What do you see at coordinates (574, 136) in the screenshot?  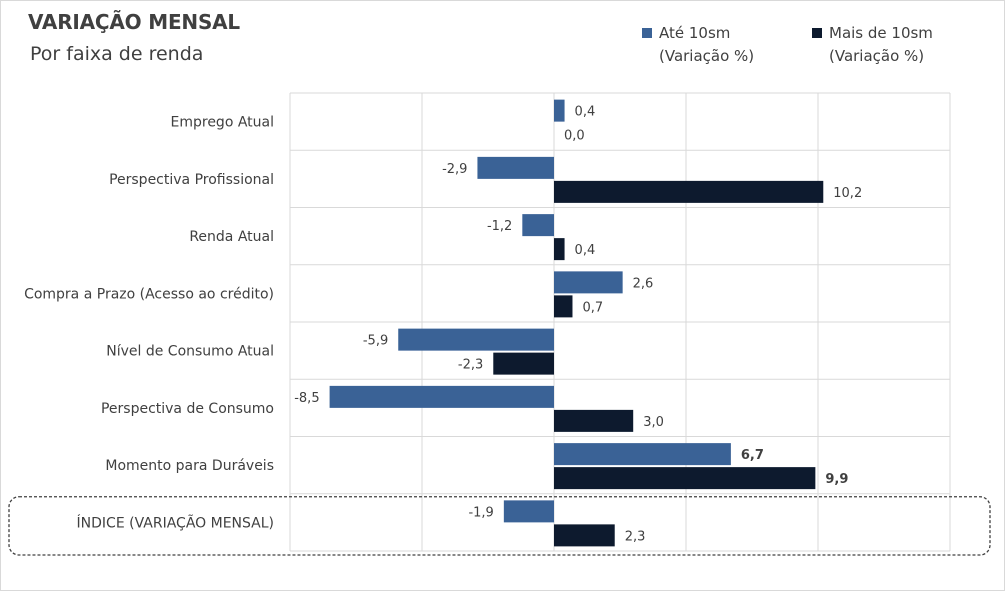 I see `data-label: 0,0` at bounding box center [574, 136].